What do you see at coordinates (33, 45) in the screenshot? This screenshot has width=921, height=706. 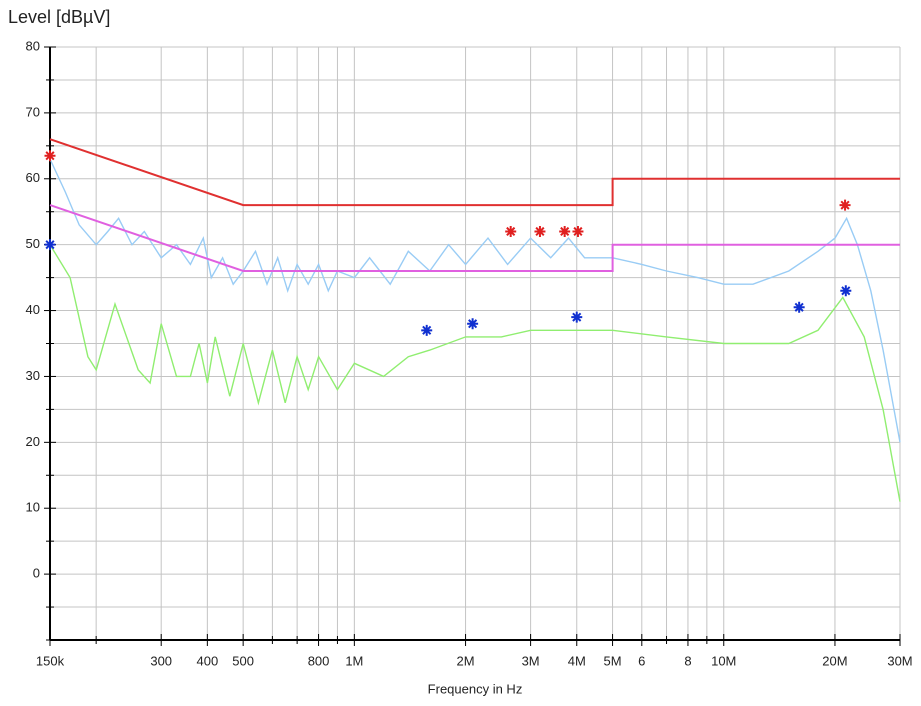 I see `y-tick-label: 80` at bounding box center [33, 45].